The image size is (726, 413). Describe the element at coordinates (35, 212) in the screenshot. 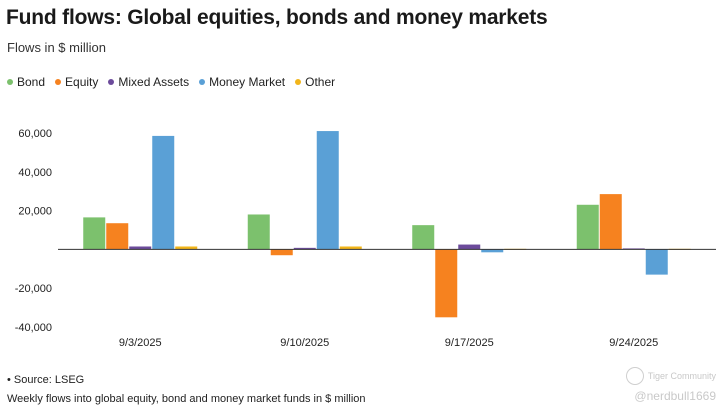

I see `y-tick-label: 20,000` at that location.